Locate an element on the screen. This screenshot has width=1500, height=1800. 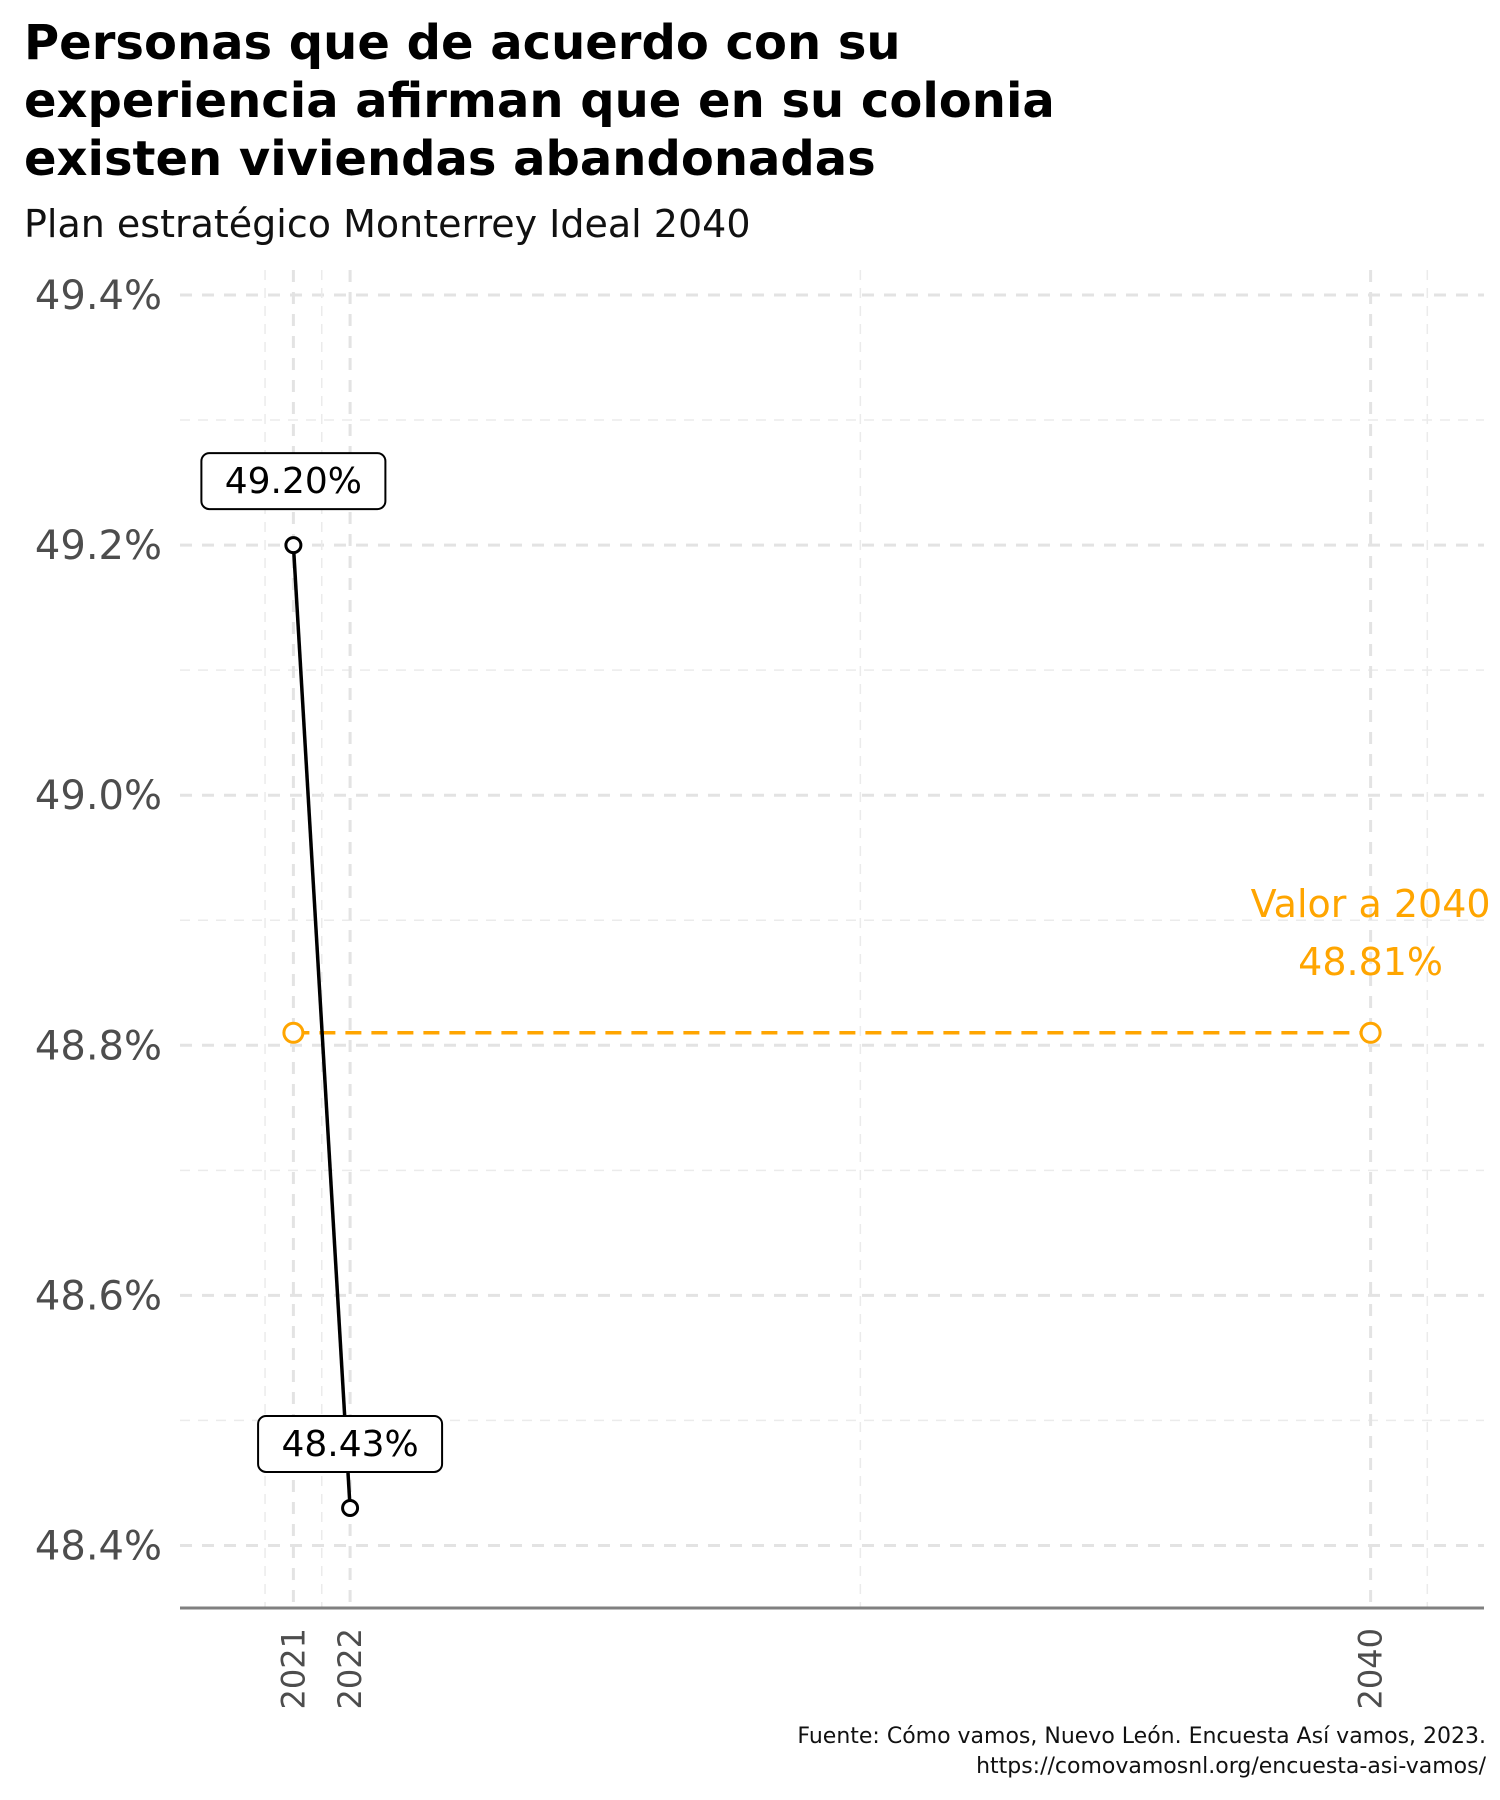
y-tick-label: 48.4% is located at coordinates (98, 1546).